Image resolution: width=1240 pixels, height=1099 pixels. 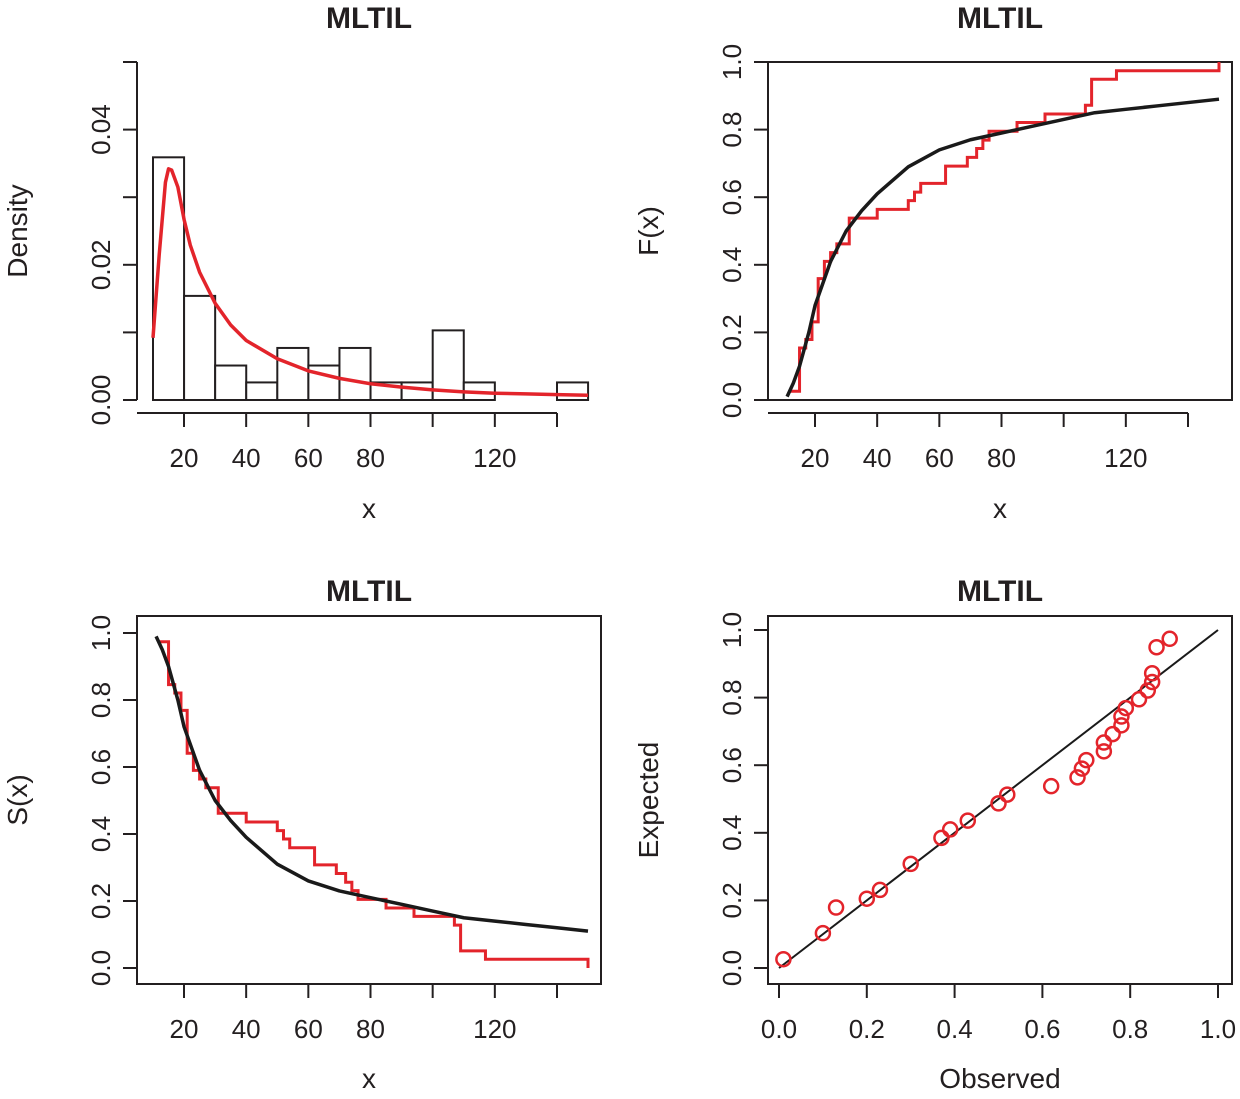 I want to click on cdf-y-tick-label: 0.6, so click(x=732, y=197).